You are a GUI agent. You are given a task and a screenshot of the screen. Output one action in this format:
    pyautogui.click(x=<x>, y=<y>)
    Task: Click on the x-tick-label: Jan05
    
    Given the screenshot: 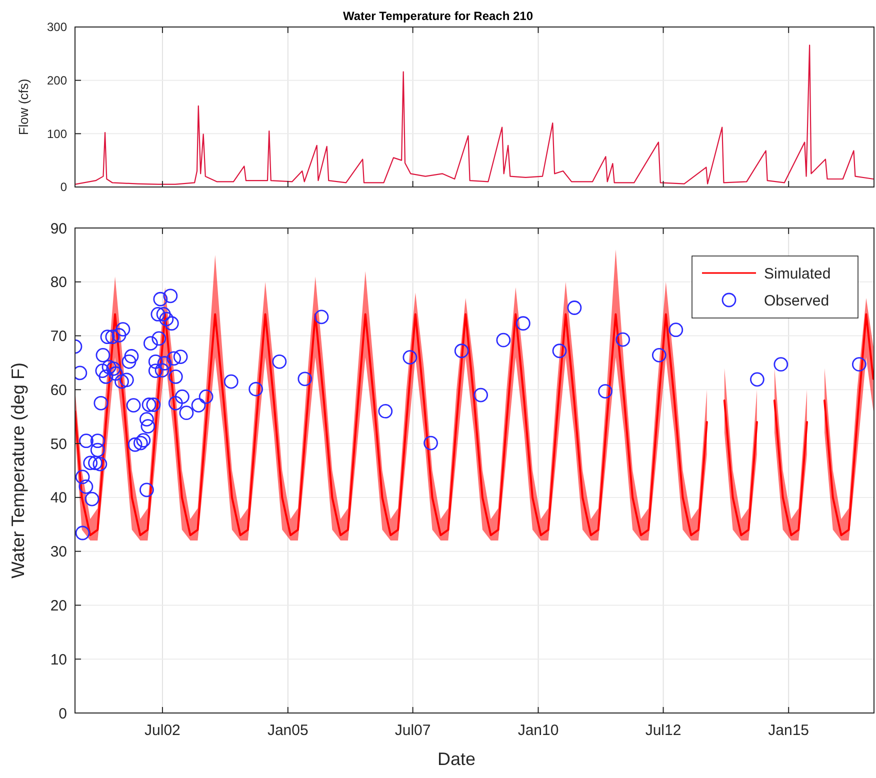 What is the action you would take?
    pyautogui.click(x=287, y=730)
    